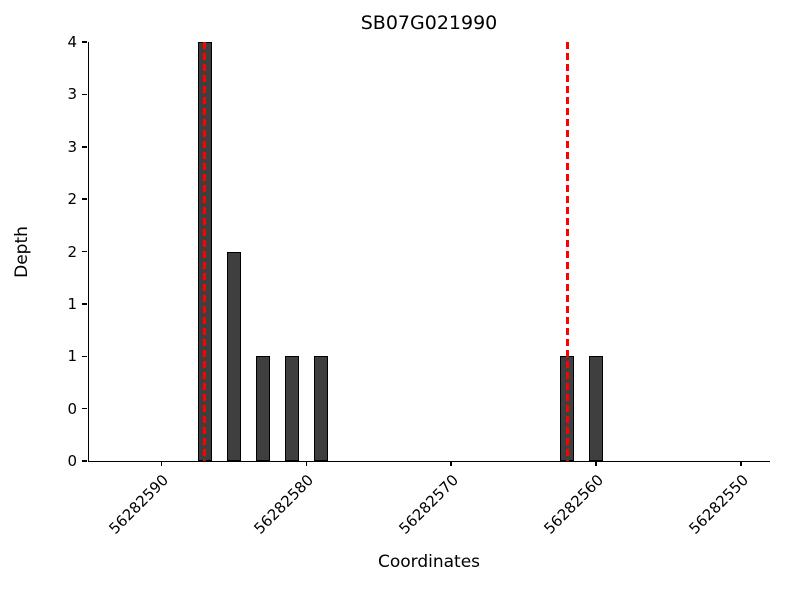 The width and height of the screenshot is (800, 600). Describe the element at coordinates (284, 504) in the screenshot. I see `x-tick-label: 56282580` at that location.